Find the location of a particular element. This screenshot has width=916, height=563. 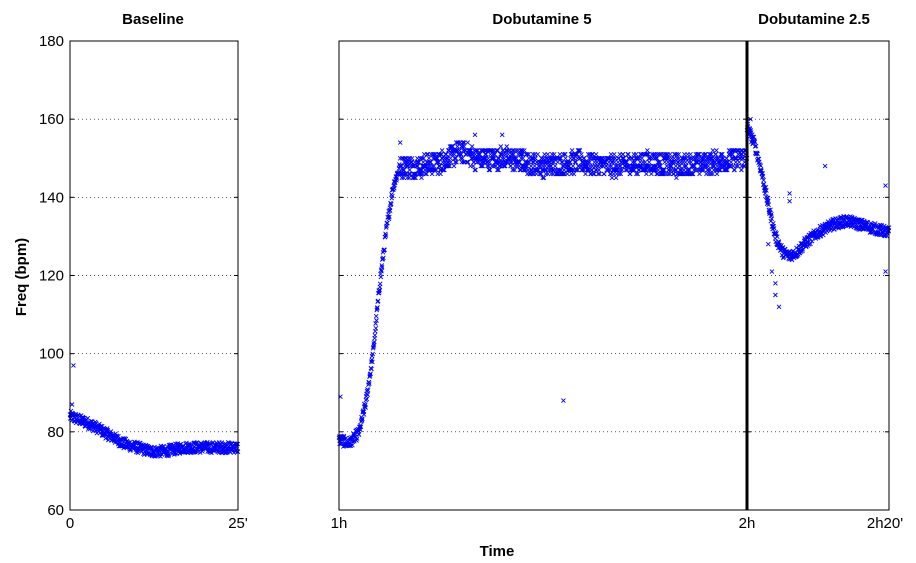

panel-title-baseline: Baseline is located at coordinates (153, 19).